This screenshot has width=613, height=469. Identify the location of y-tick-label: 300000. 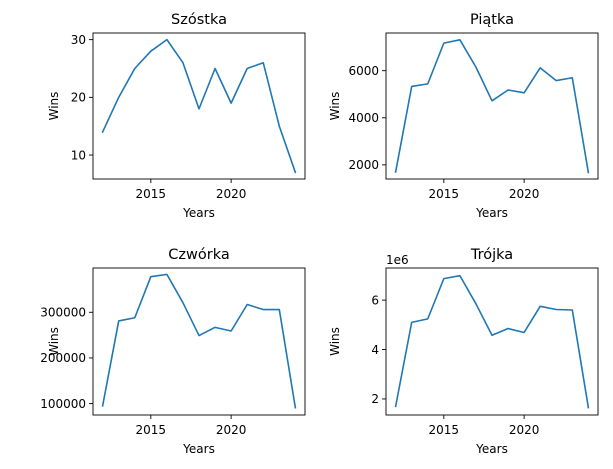
(63, 313).